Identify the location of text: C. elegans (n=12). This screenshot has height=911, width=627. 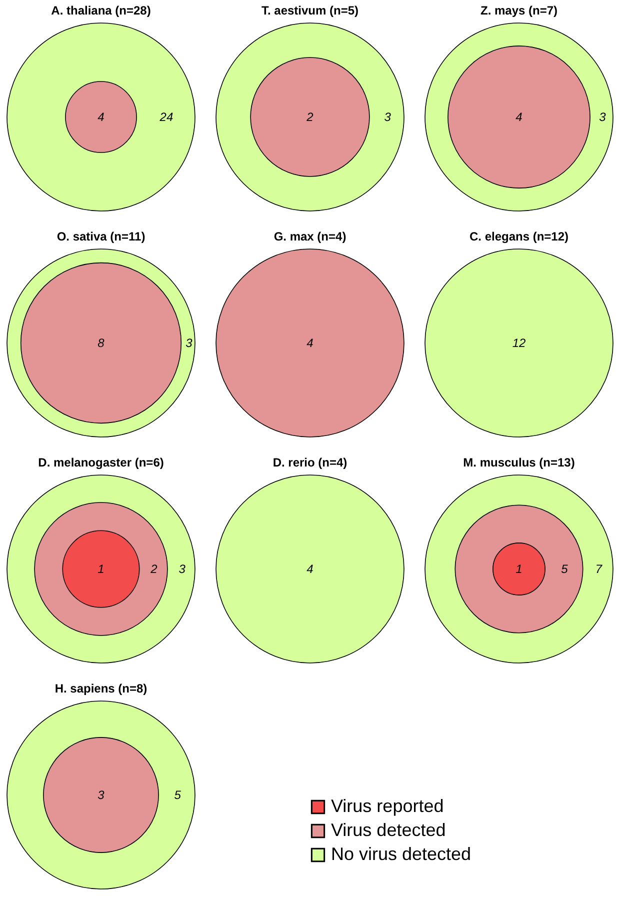
(519, 236).